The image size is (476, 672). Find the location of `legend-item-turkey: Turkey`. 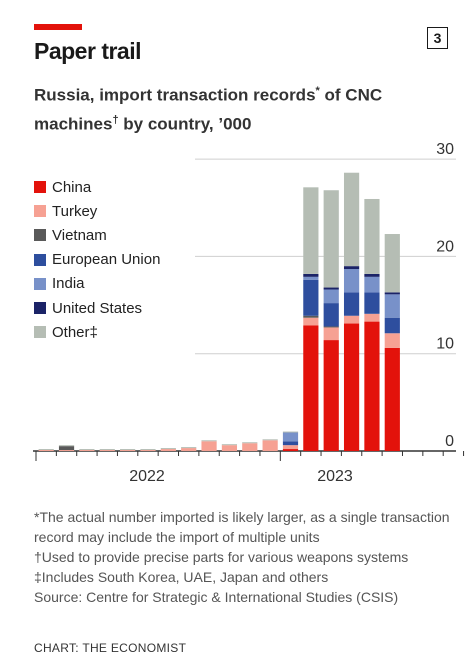

legend-item-turkey: Turkey is located at coordinates (97, 211).